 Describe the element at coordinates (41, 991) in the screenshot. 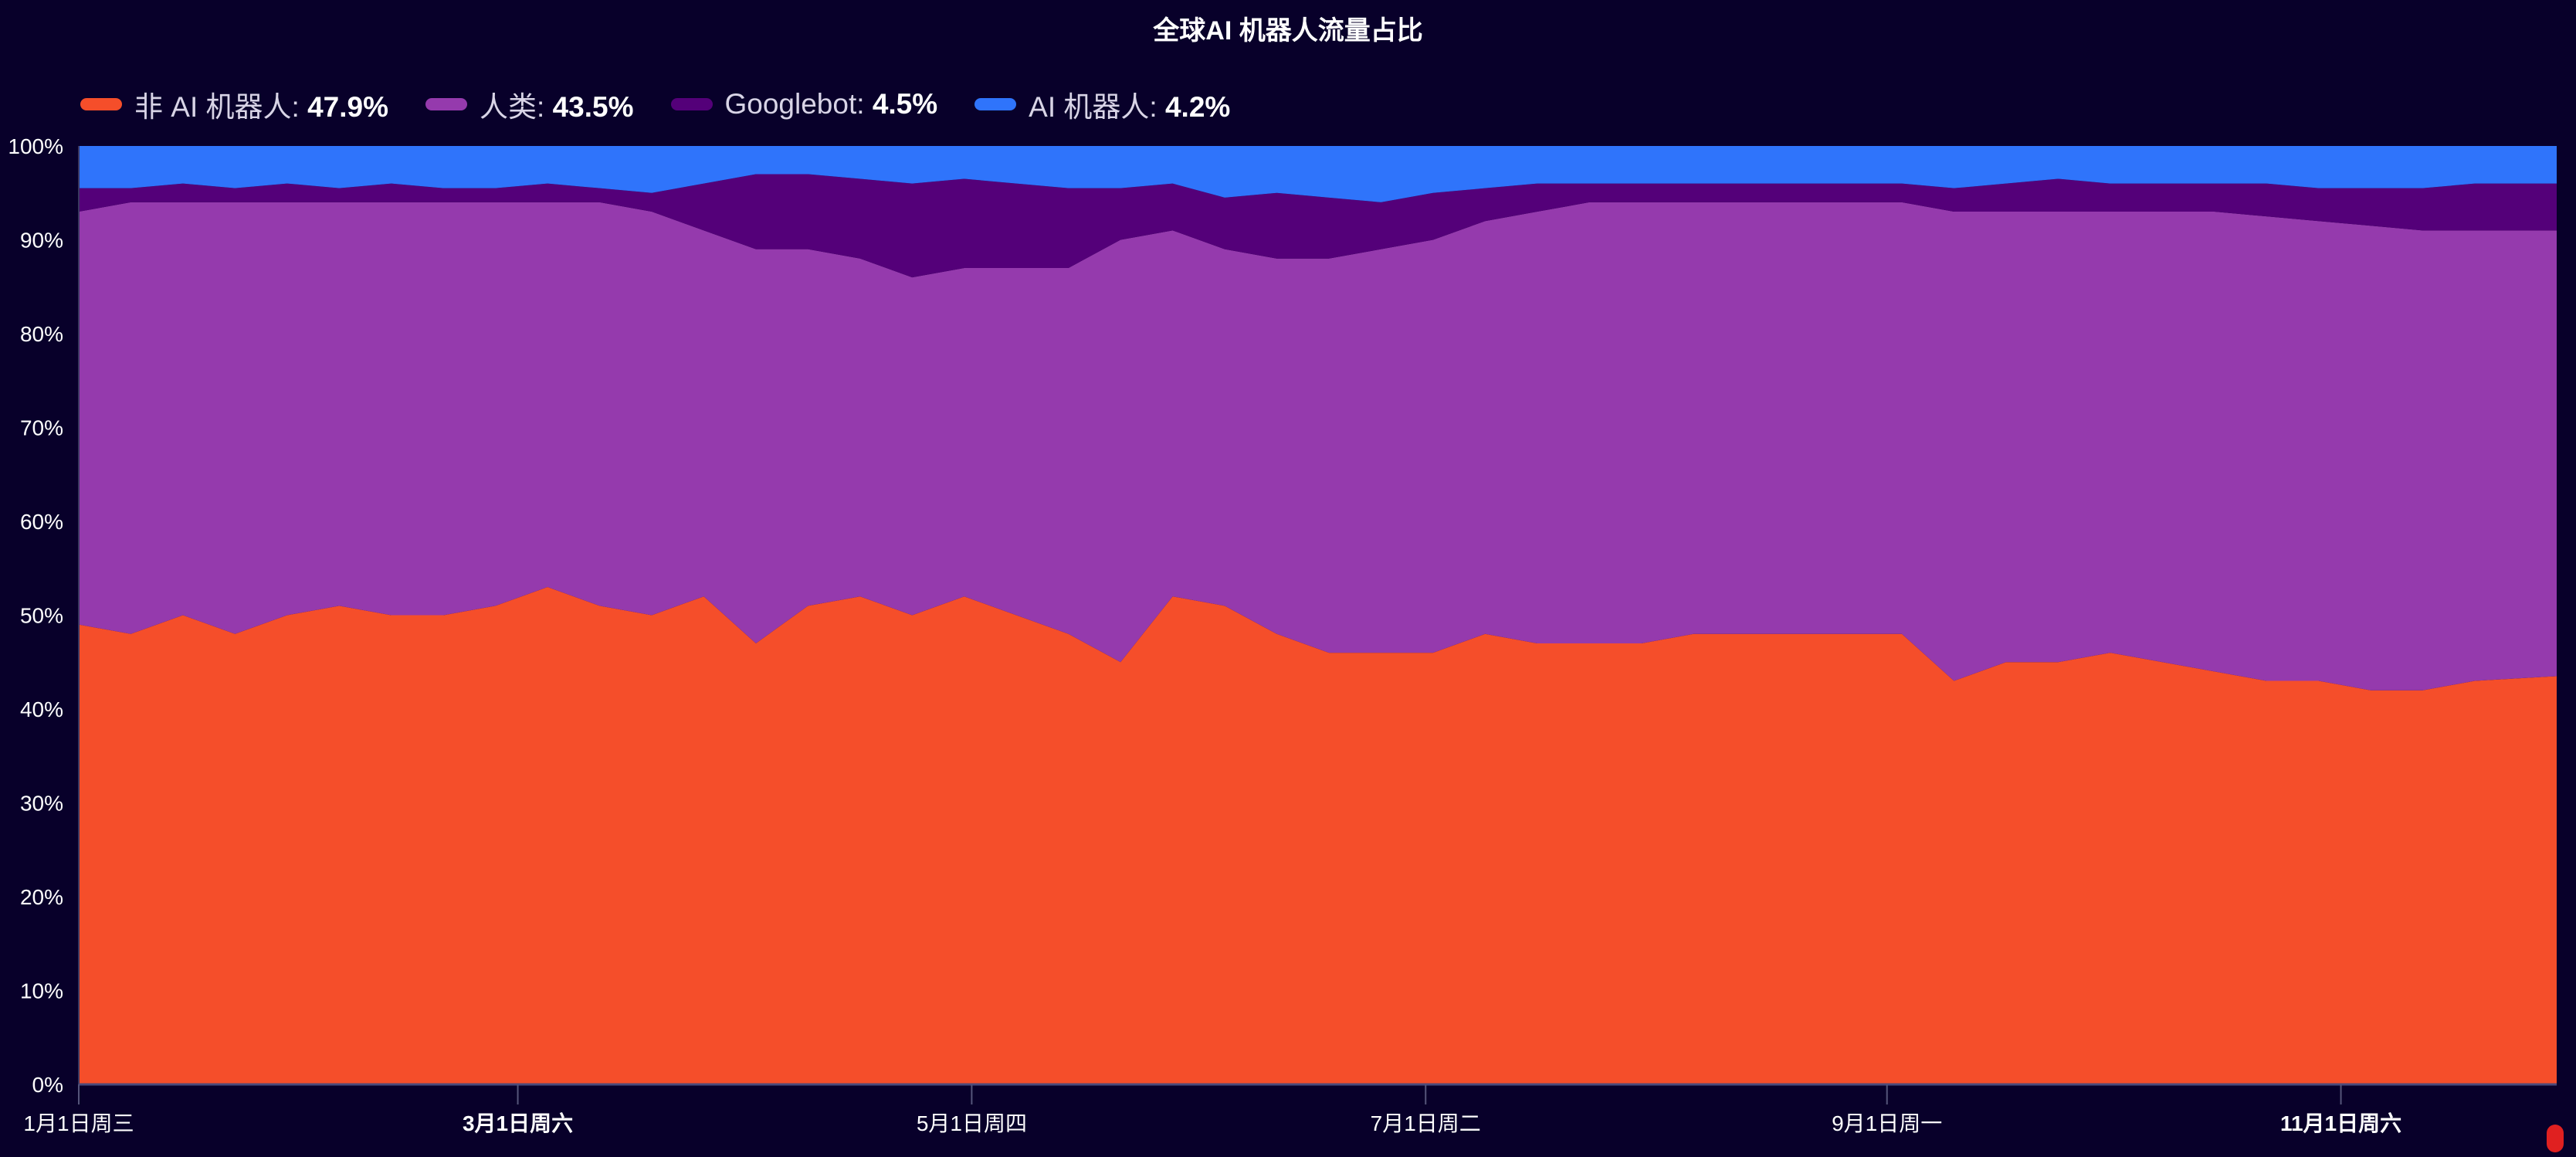

I see `y-tick-label: 10%` at that location.